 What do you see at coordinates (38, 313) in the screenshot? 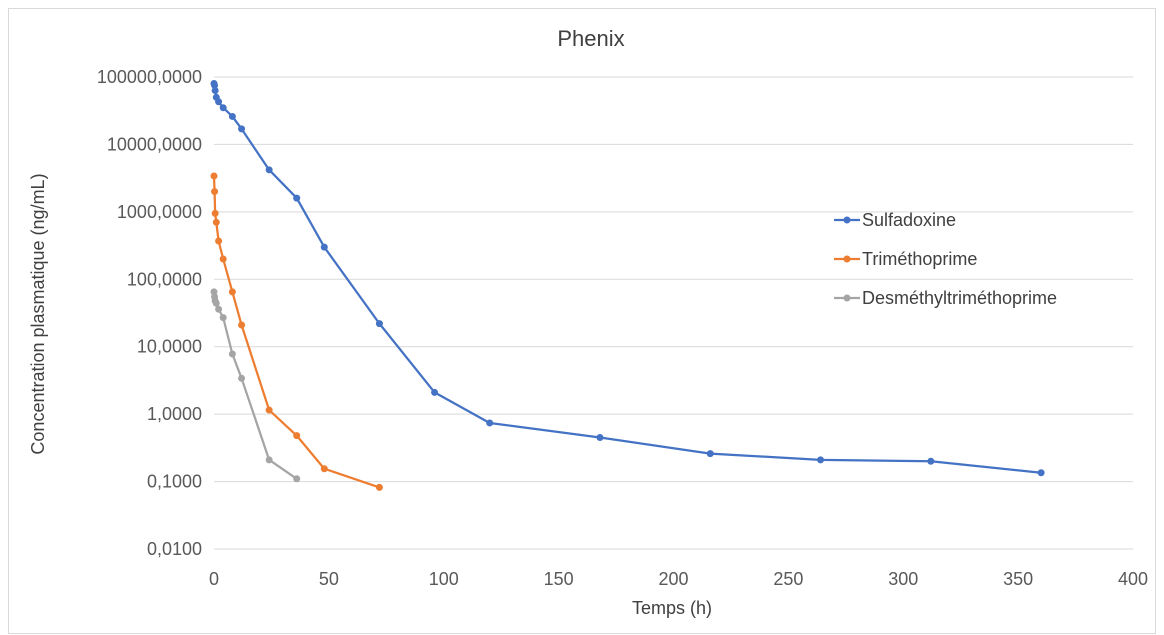
I see `y-axis-title: Concentration plasmatique (ng/mL)` at bounding box center [38, 313].